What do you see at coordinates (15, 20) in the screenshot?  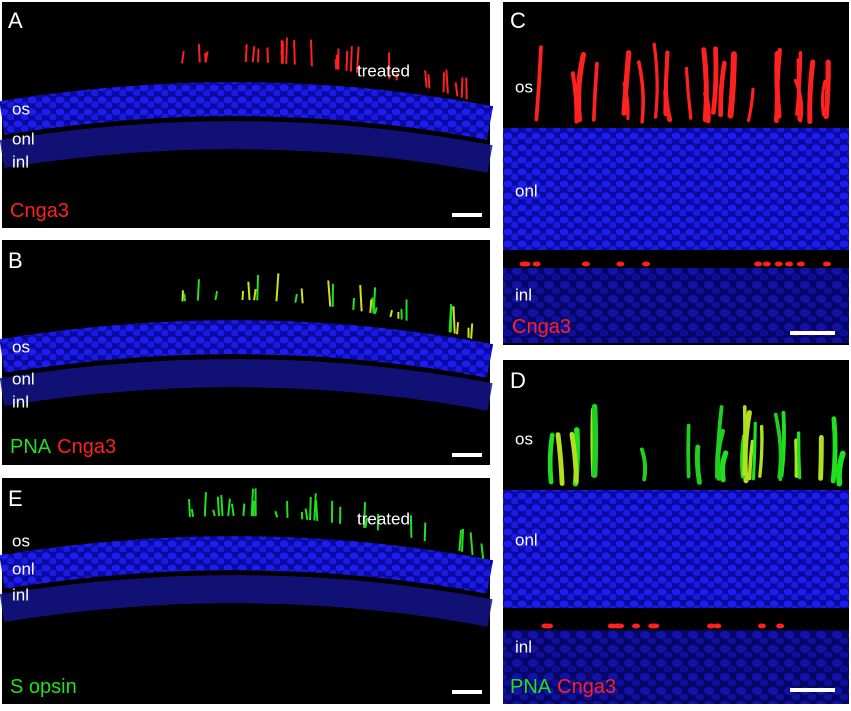 I see `panel-letter: A` at bounding box center [15, 20].